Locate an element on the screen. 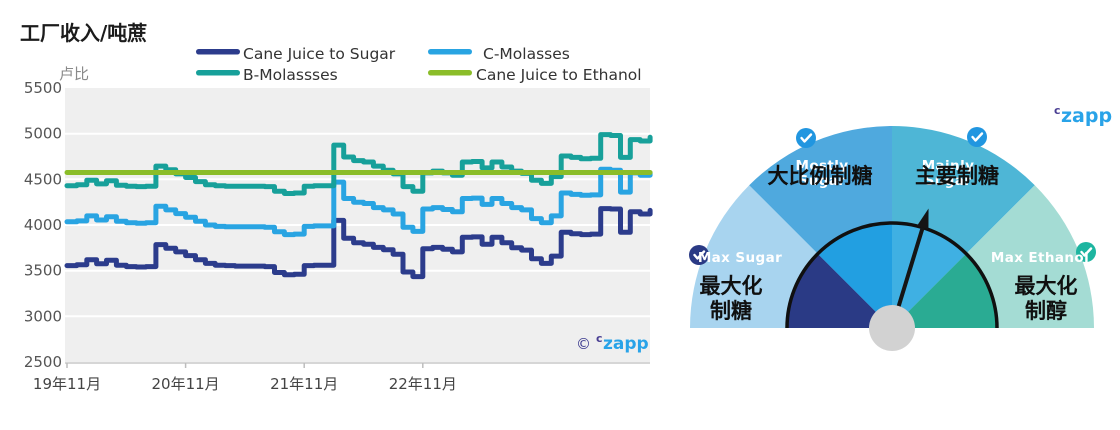  x-tick: 21年11月 is located at coordinates (304, 384).